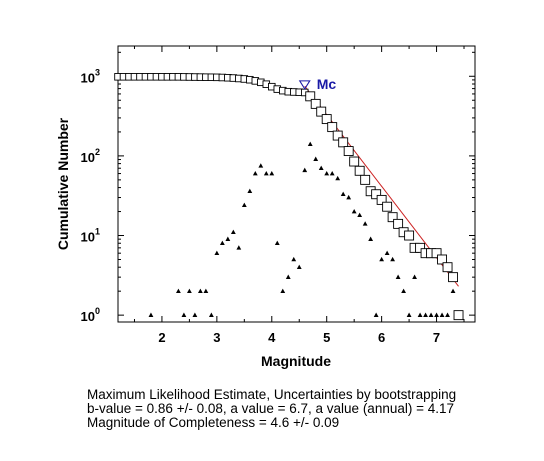  What do you see at coordinates (216, 337) in the screenshot?
I see `x-tick-label: 3` at bounding box center [216, 337].